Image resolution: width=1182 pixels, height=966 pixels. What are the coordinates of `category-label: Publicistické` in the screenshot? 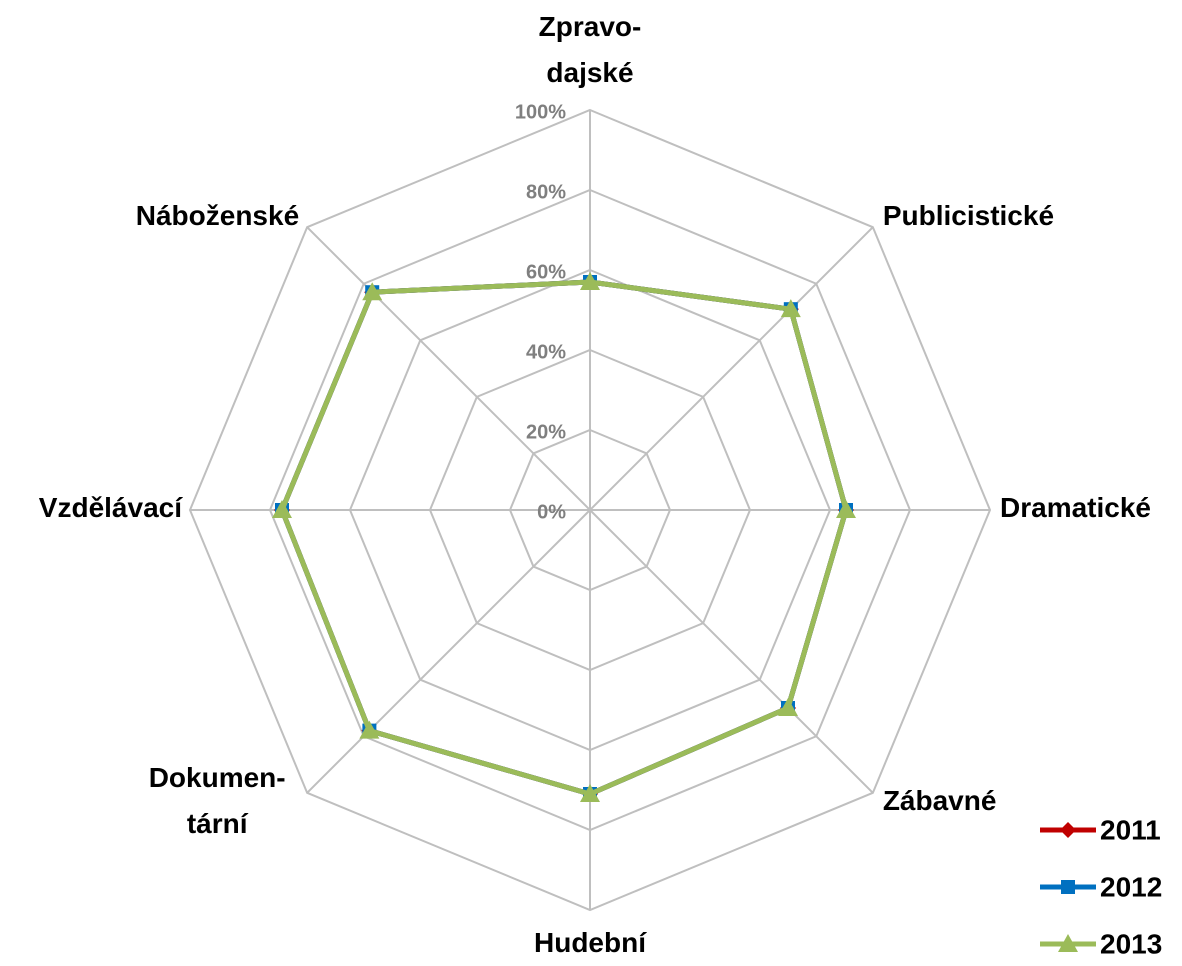 It's located at (968, 216).